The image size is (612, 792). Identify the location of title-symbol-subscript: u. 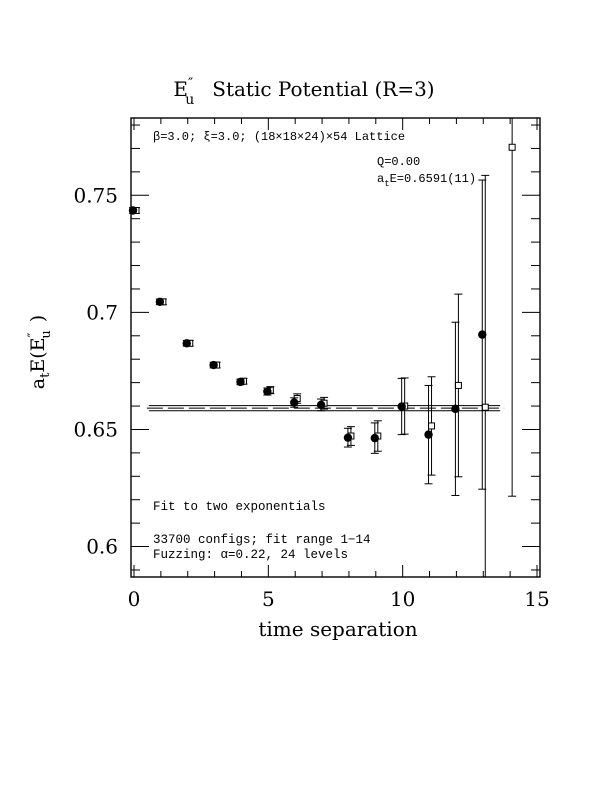
(189, 100).